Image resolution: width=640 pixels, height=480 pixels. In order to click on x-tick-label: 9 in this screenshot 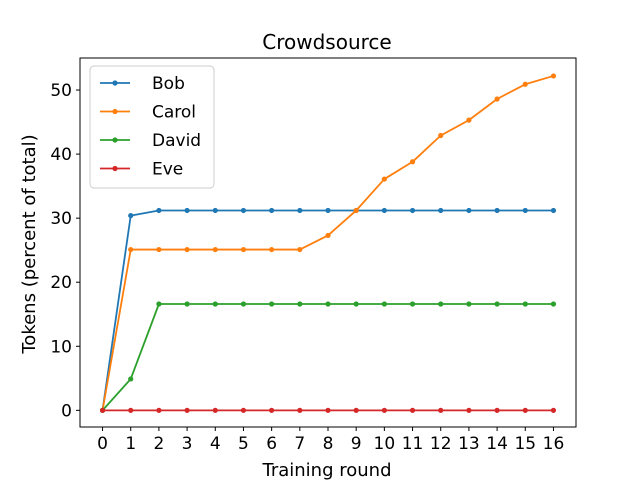, I will do `click(356, 444)`.